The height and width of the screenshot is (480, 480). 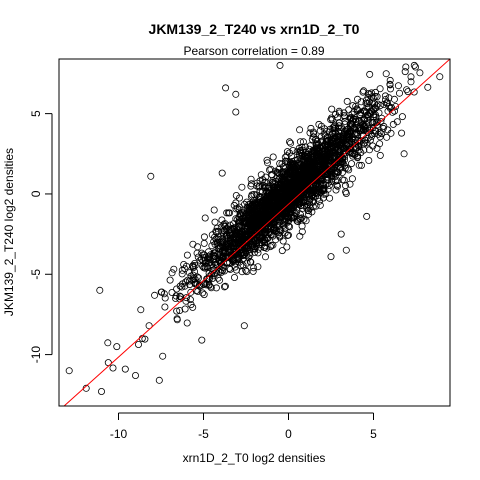 What do you see at coordinates (203, 434) in the screenshot?
I see `x-tick-label: -5` at bounding box center [203, 434].